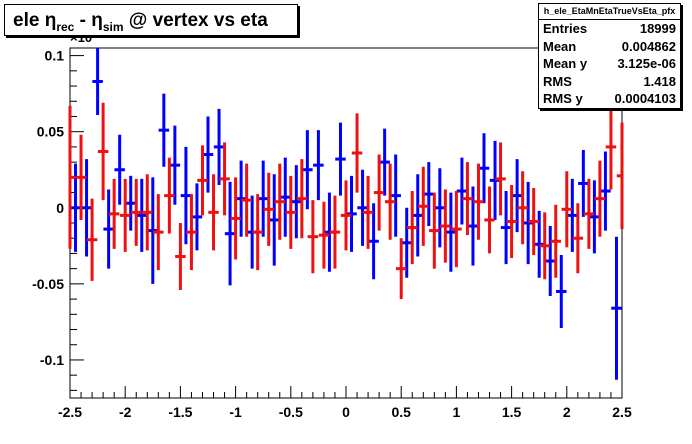 This screenshot has height=444, width=692. Describe the element at coordinates (609, 99) in the screenshot. I see `stats-row-rms-y: RMS y 0.0004103` at that location.